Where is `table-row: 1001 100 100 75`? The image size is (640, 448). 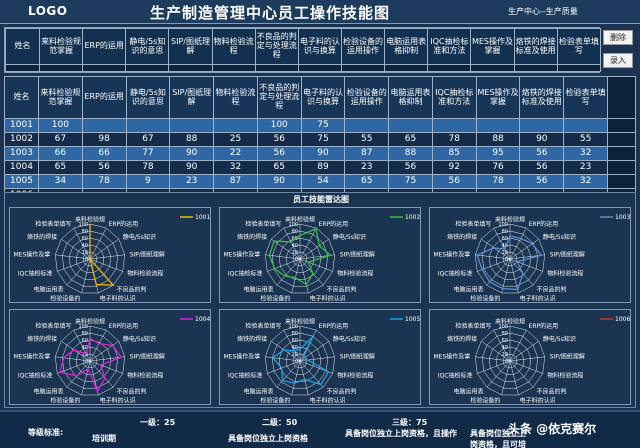
table-row: 1001 100 100 75 is located at coordinates (320, 125).